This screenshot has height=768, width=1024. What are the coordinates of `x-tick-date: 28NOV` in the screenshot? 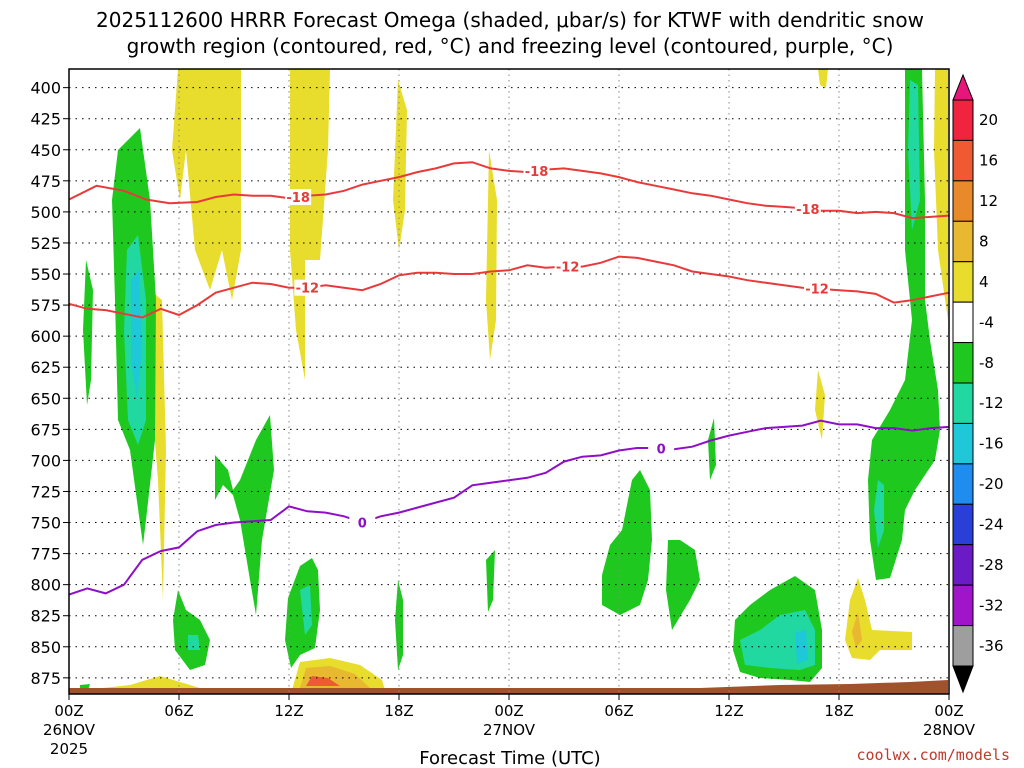 It's located at (949, 730).